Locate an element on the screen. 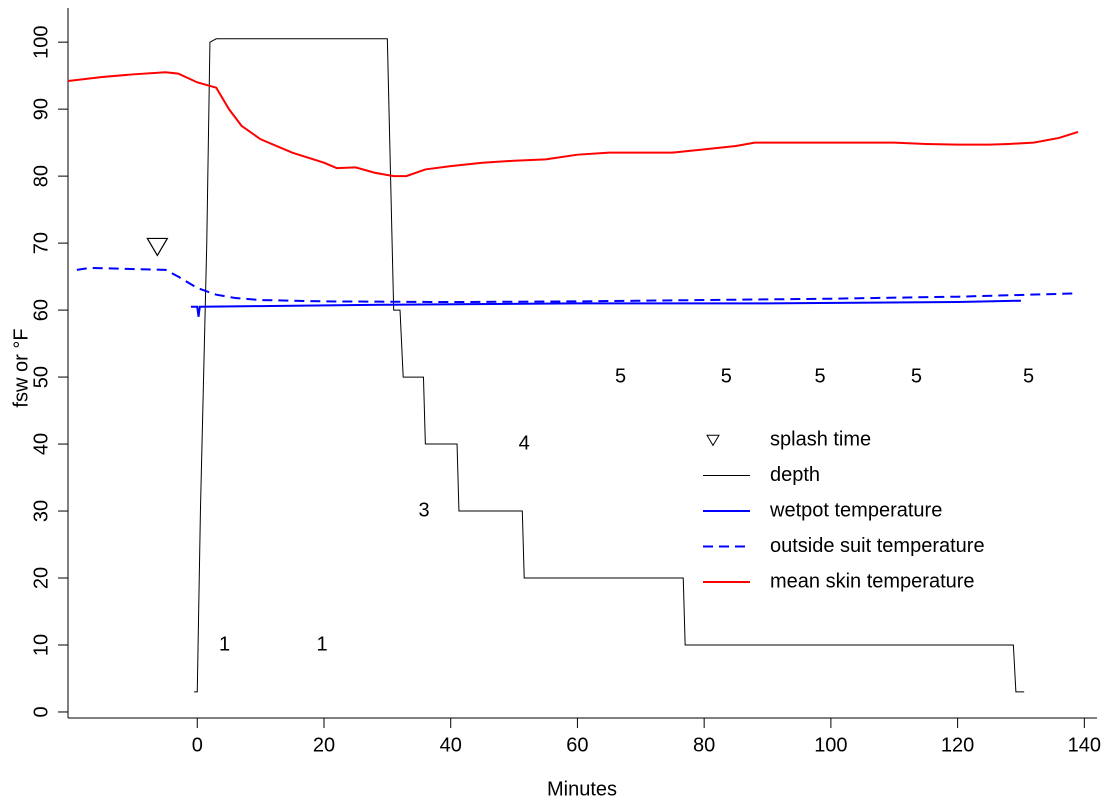 The height and width of the screenshot is (805, 1117). x-tick-label: 140 is located at coordinates (1084, 745).